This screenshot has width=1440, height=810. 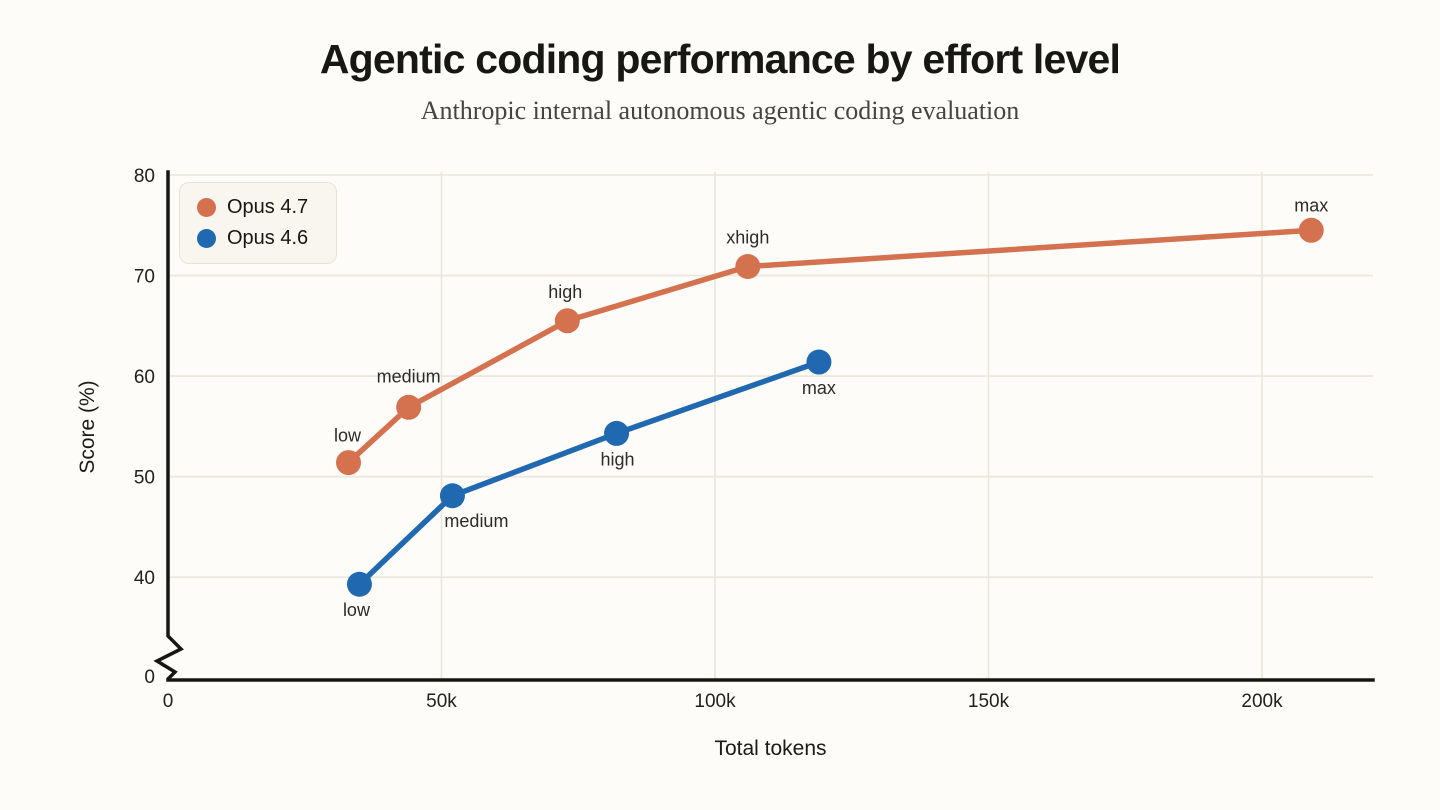 I want to click on point-label-opus-4-6-medium: medium, so click(x=476, y=521).